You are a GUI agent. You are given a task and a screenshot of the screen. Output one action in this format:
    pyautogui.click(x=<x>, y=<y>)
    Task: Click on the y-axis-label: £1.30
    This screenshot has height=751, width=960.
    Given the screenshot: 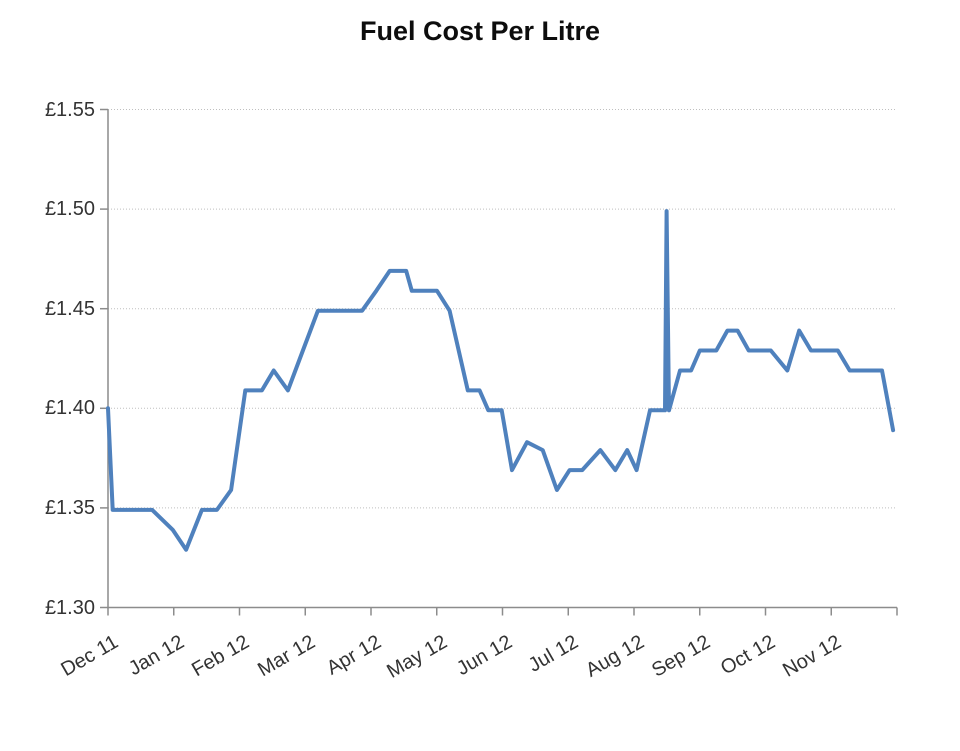 What is the action you would take?
    pyautogui.click(x=69, y=607)
    